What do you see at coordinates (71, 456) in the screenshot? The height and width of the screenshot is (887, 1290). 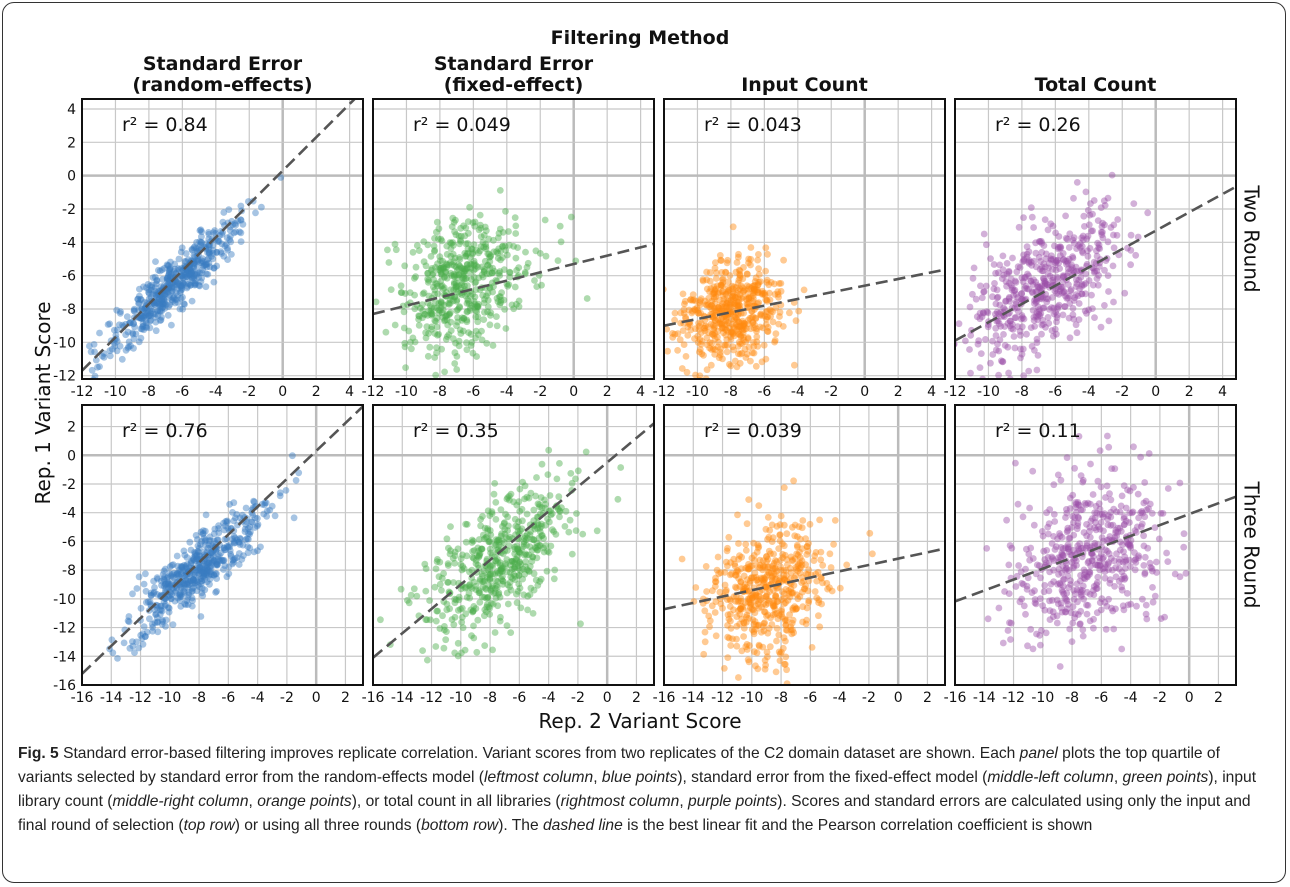 I see `y-tick-label: 0` at bounding box center [71, 456].